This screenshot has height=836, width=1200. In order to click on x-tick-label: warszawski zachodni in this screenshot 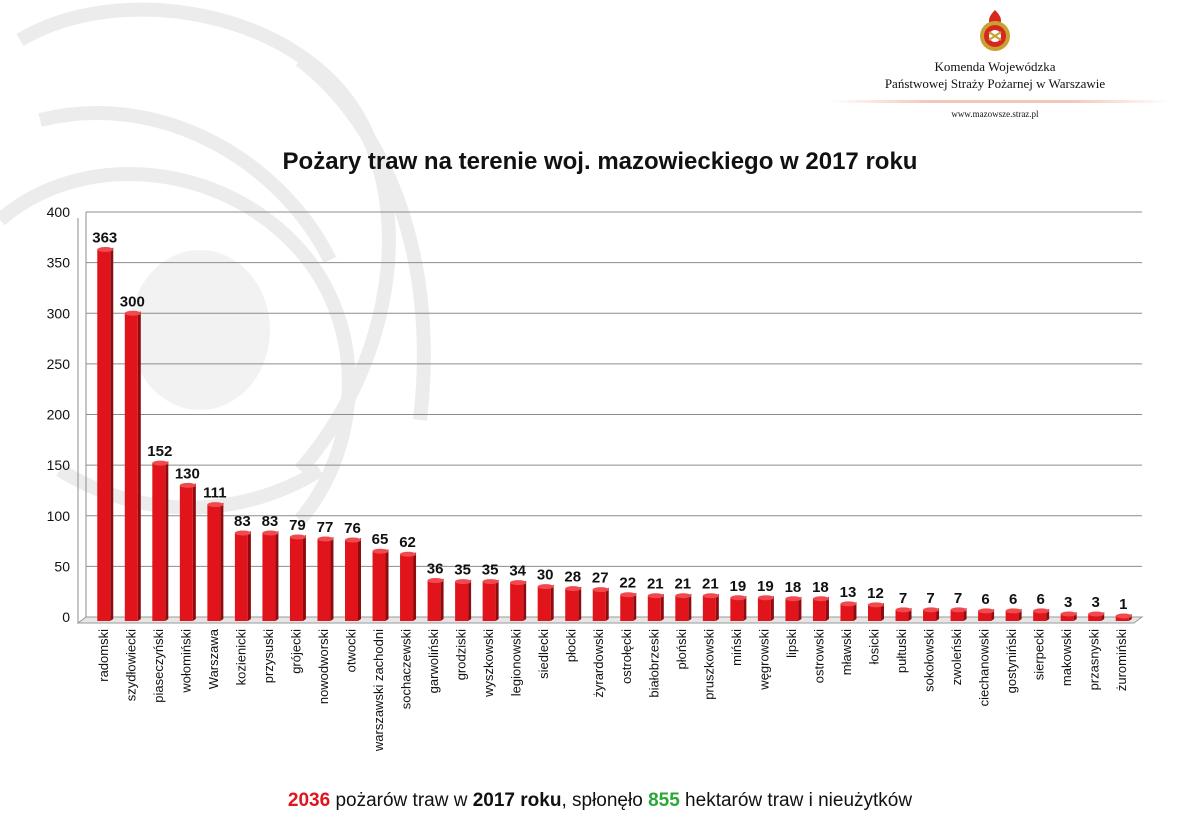, I will do `click(378, 690)`.